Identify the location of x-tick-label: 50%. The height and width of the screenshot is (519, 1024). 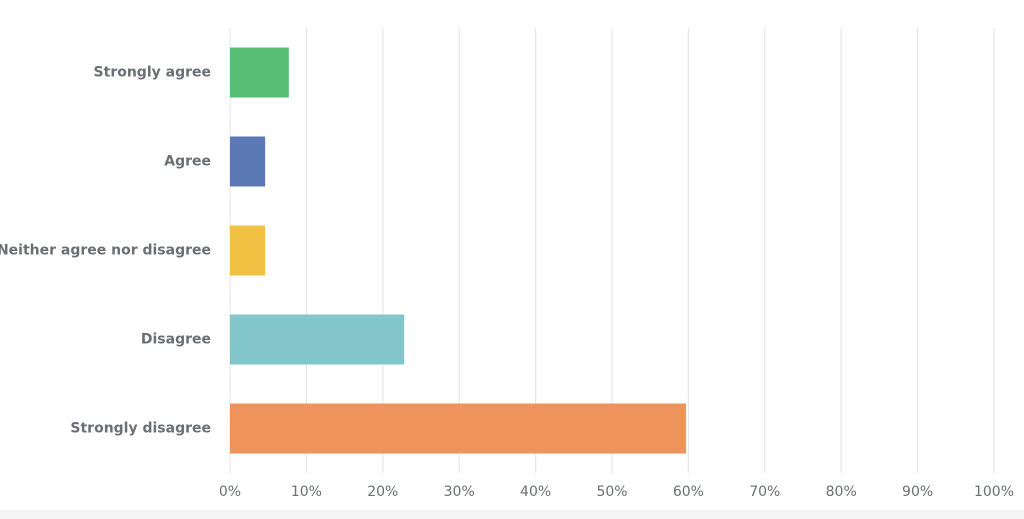
(611, 492).